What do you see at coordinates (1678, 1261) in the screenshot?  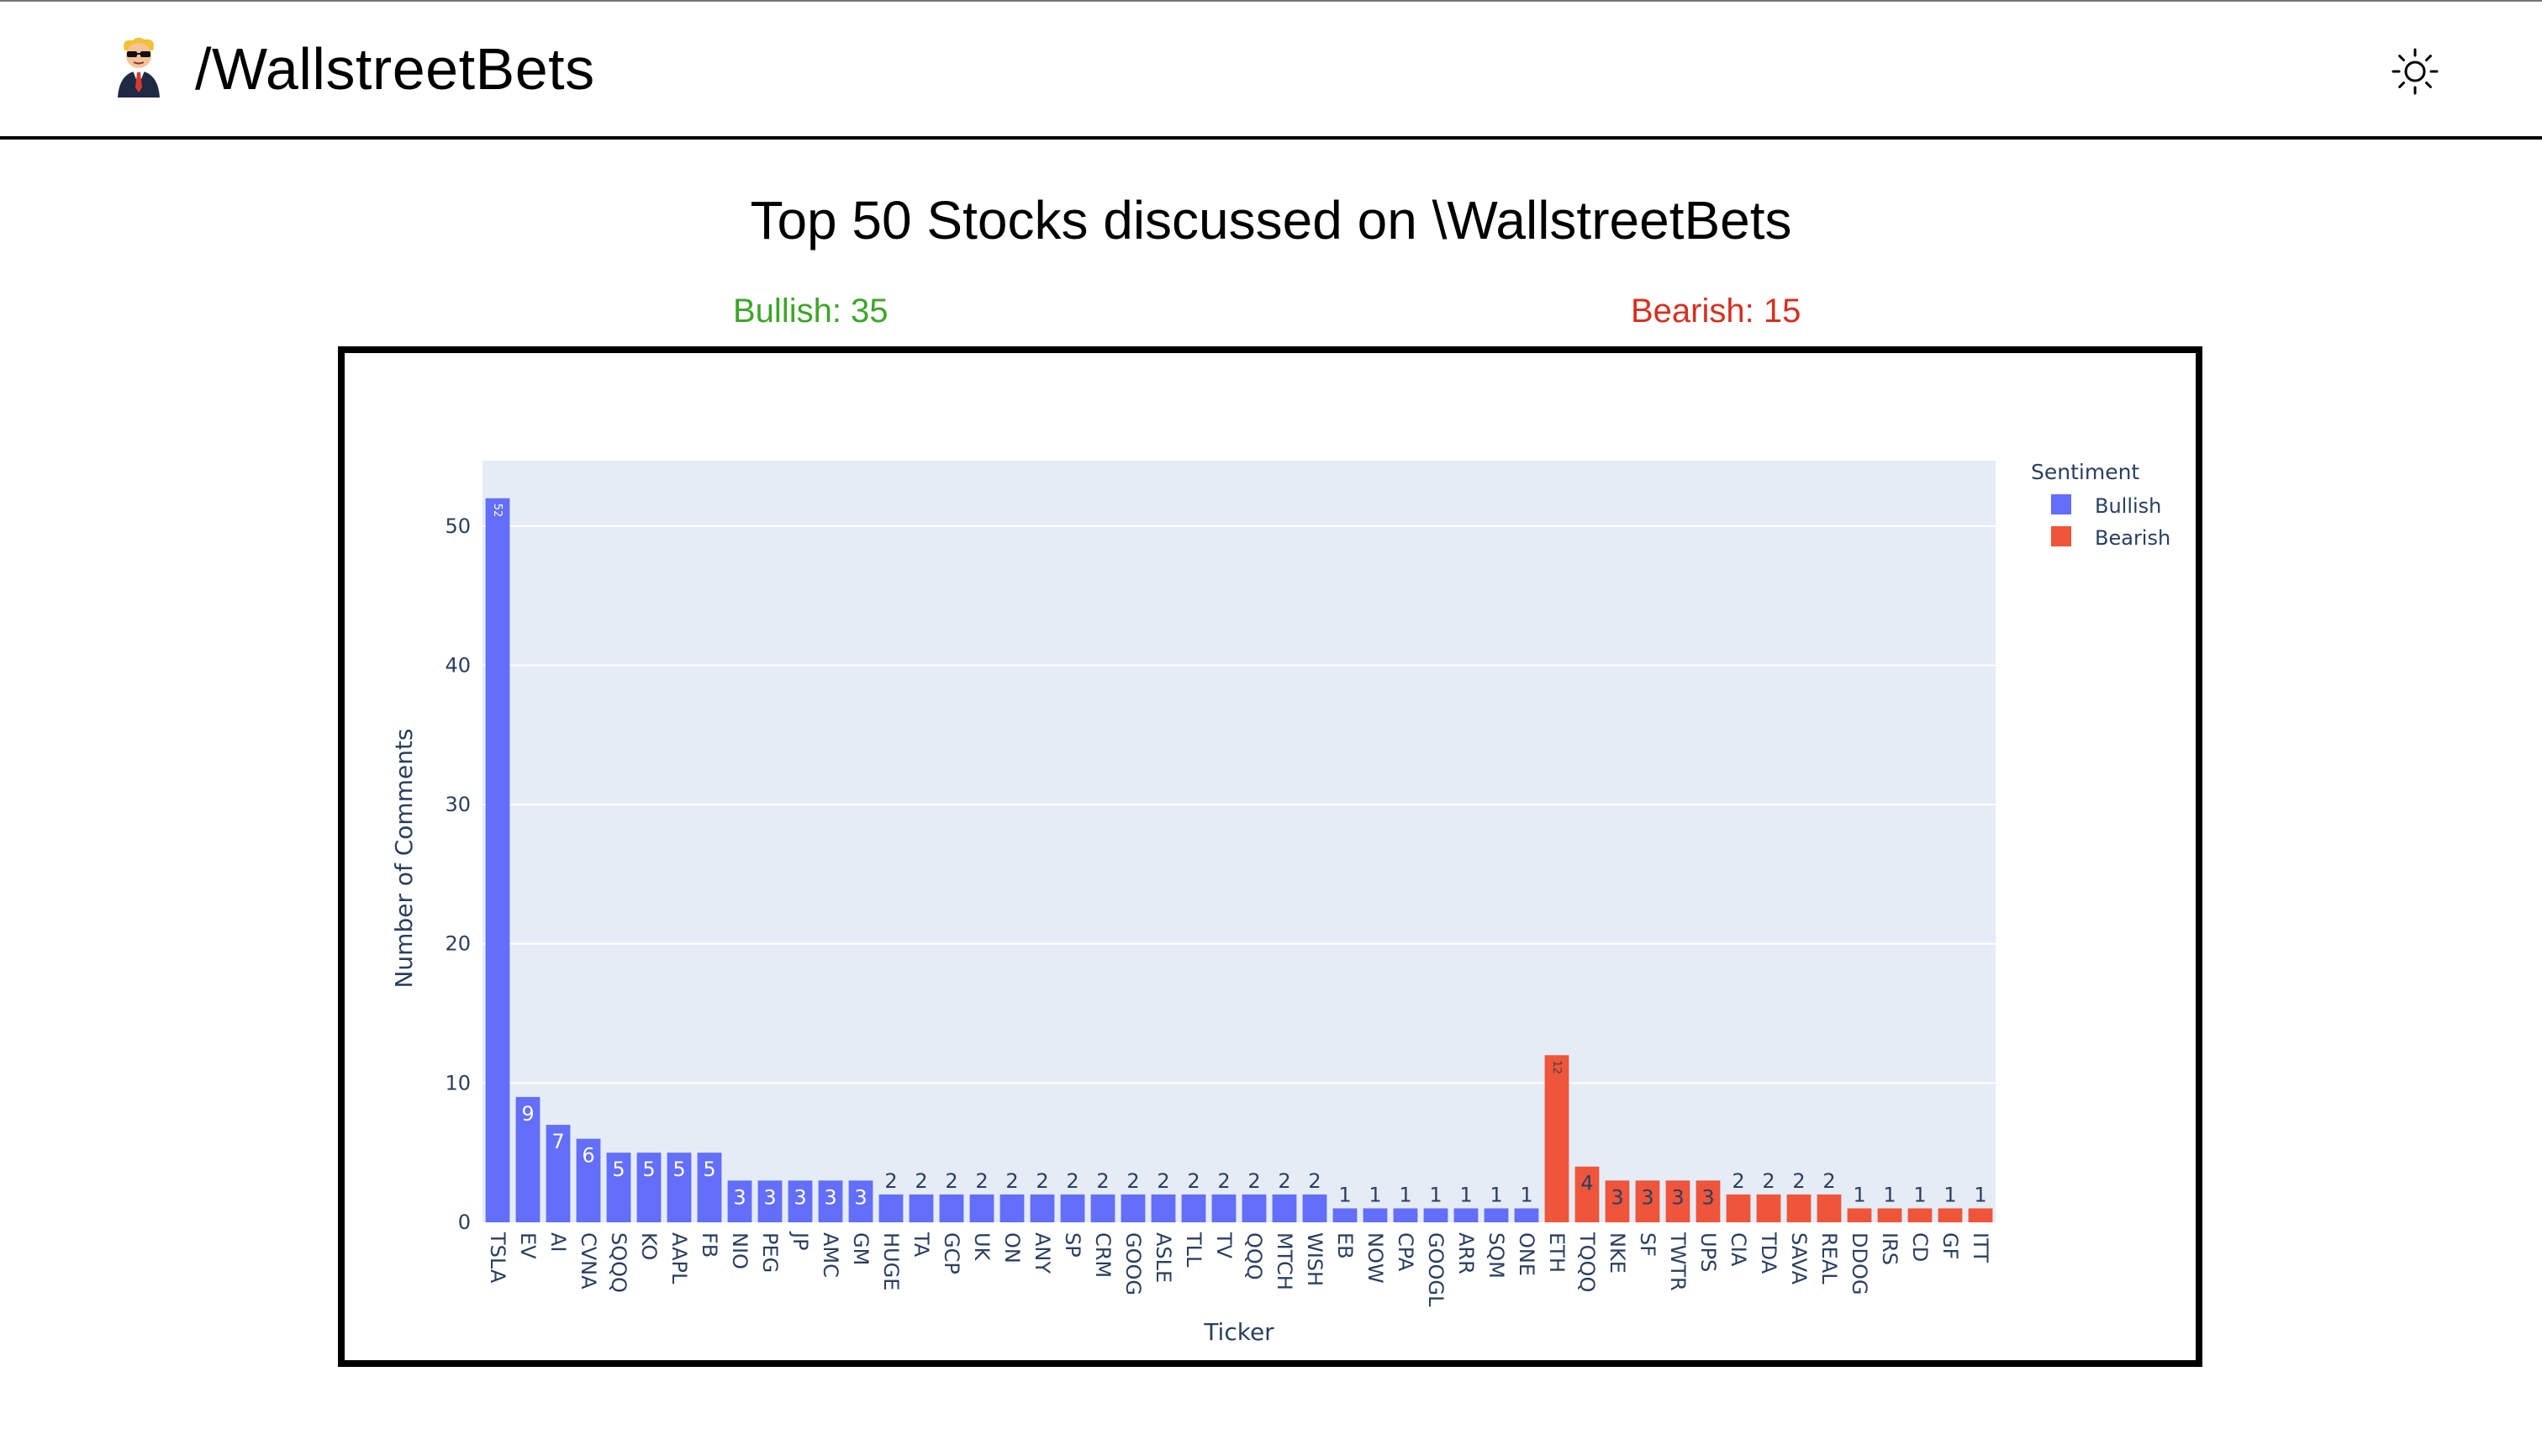 I see `x-tick-label: TWTR` at bounding box center [1678, 1261].